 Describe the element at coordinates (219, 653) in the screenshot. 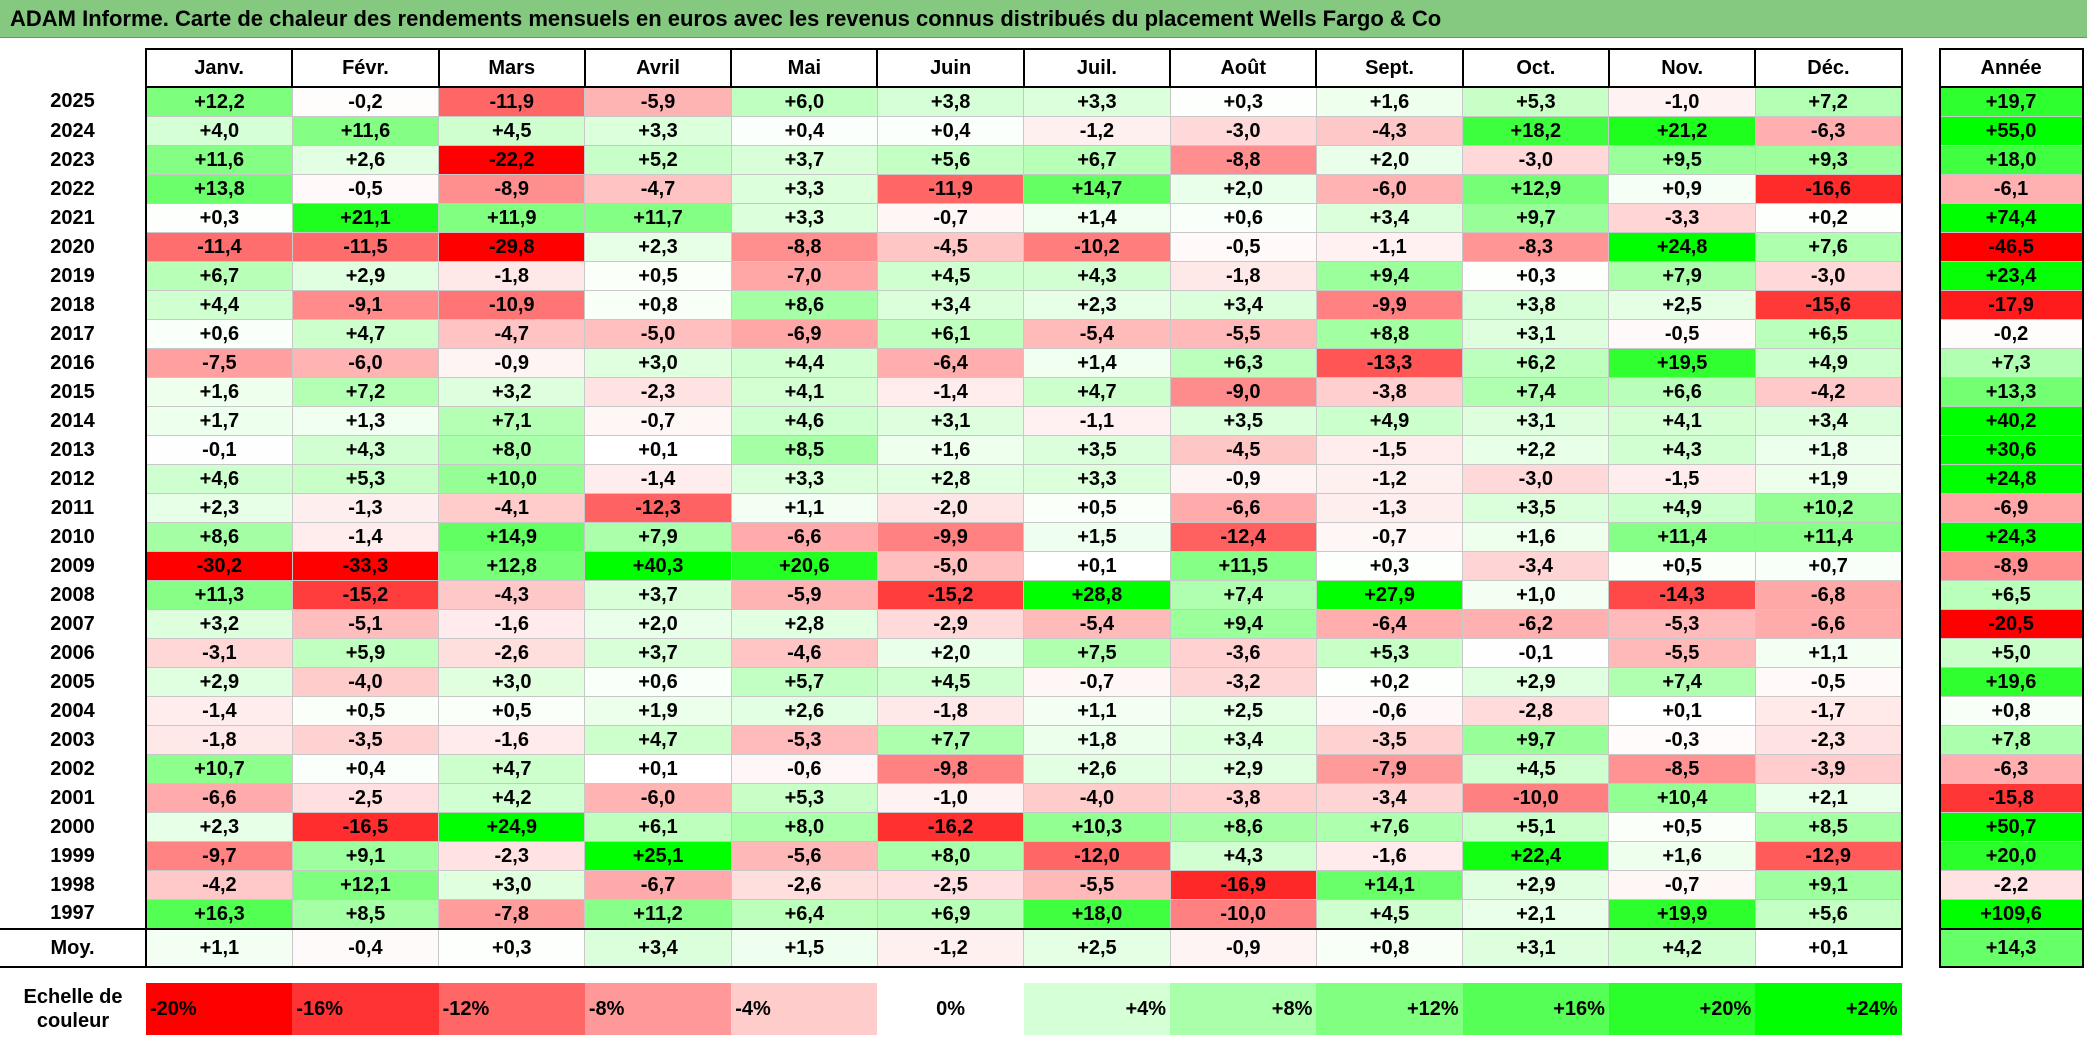

I see `heatmap-cell: -3,1` at that location.